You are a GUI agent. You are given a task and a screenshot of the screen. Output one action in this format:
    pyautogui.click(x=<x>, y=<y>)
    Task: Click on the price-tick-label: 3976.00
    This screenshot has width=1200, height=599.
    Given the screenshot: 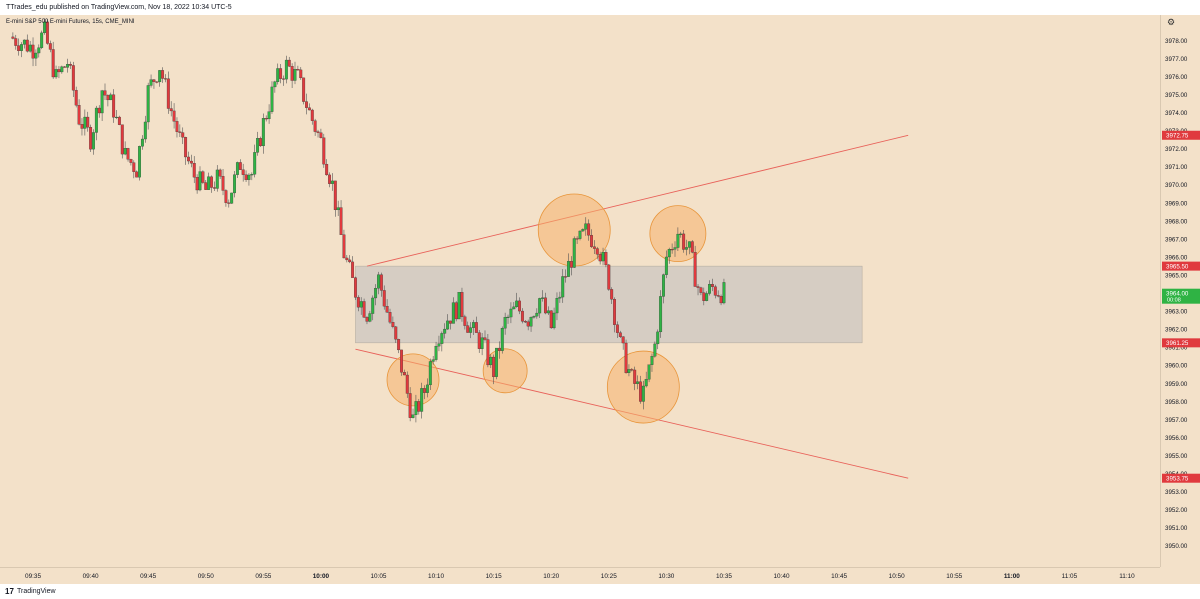 What is the action you would take?
    pyautogui.click(x=1176, y=77)
    